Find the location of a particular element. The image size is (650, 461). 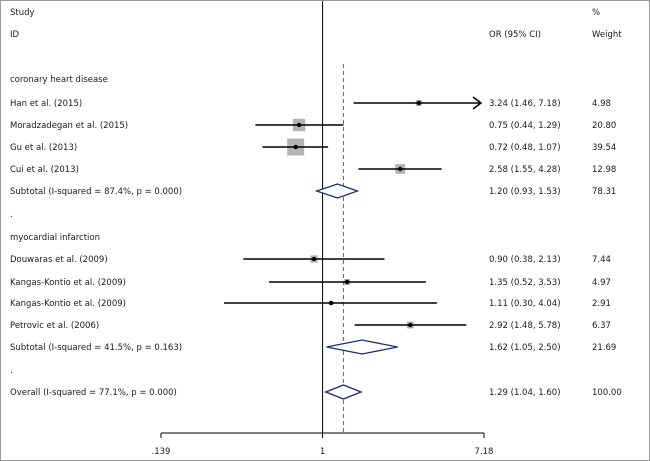

study-weight-text: 4.98 is located at coordinates (601, 104).